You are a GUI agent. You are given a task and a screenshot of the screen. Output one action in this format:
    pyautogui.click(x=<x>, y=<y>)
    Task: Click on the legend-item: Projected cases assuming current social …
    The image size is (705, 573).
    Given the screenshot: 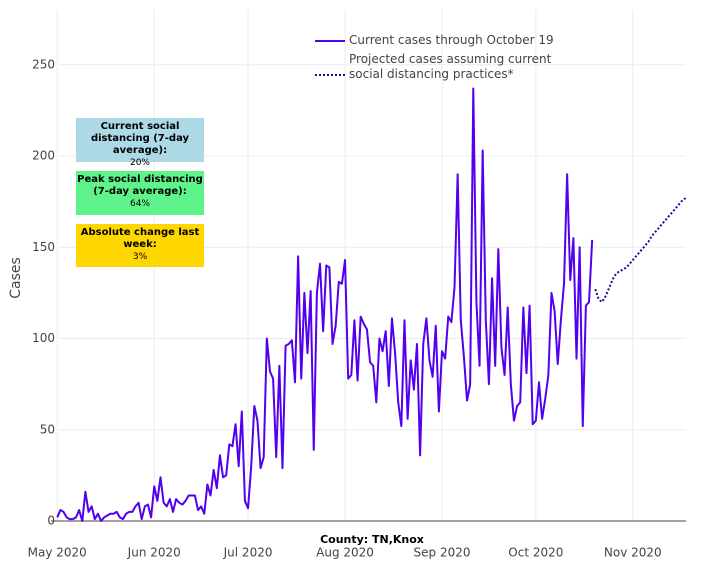 What is the action you would take?
    pyautogui.click(x=433, y=67)
    